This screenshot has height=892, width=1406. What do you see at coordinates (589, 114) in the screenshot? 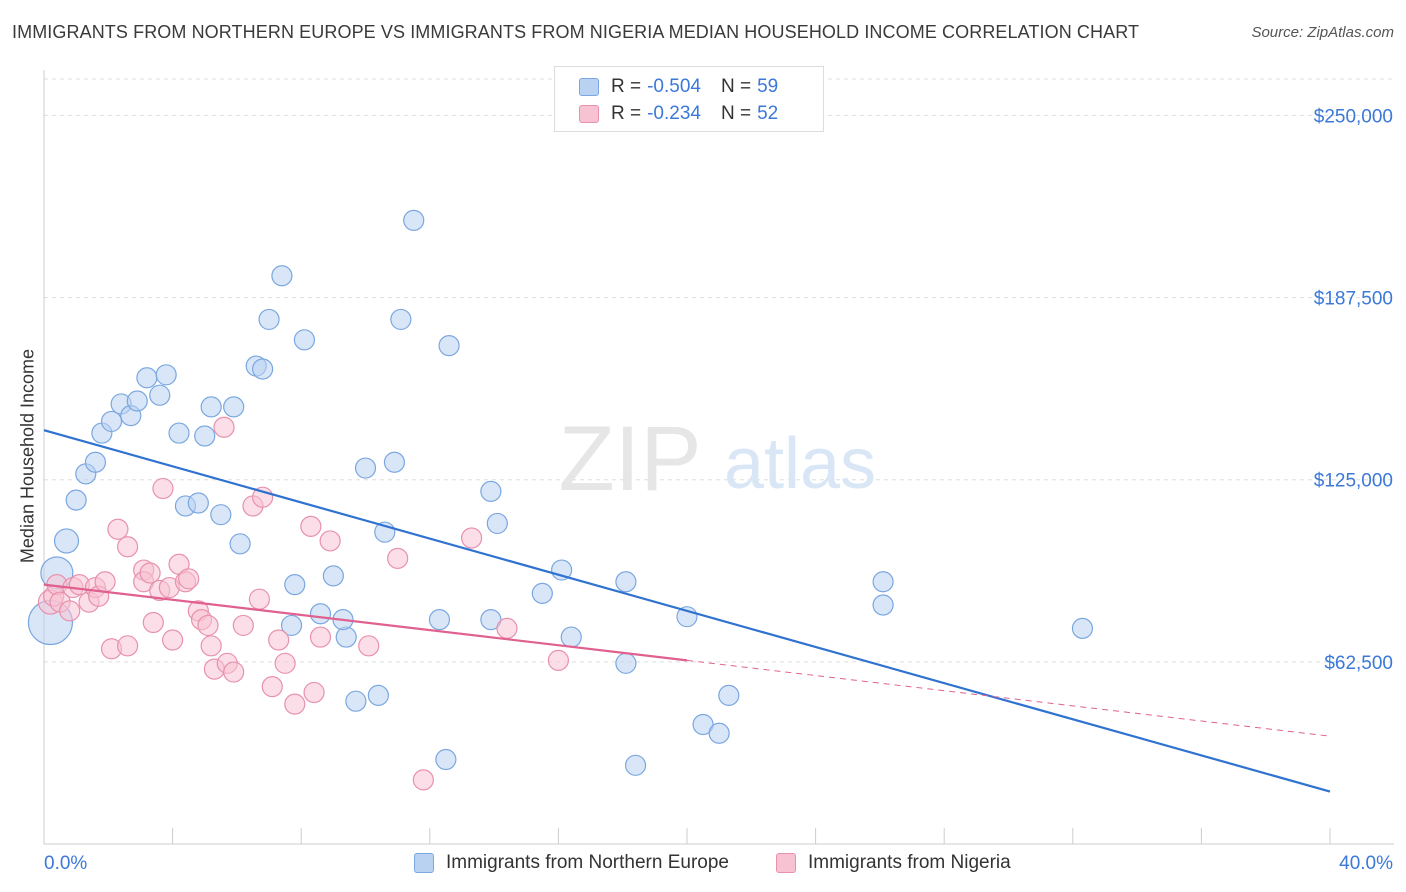
I see `legend-swatch-pink` at bounding box center [589, 114].